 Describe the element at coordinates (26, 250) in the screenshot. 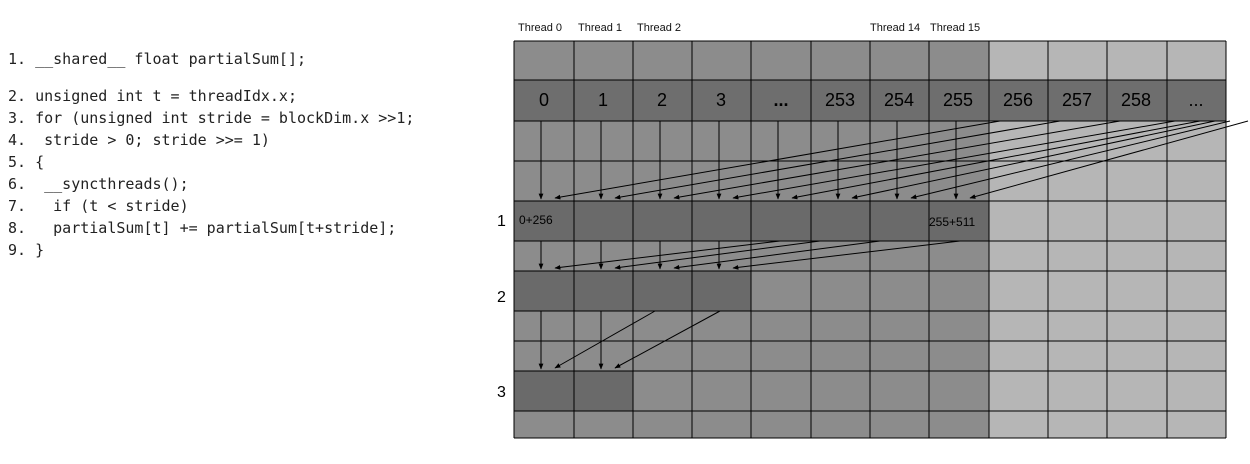

I see `code-line: 9. }` at that location.